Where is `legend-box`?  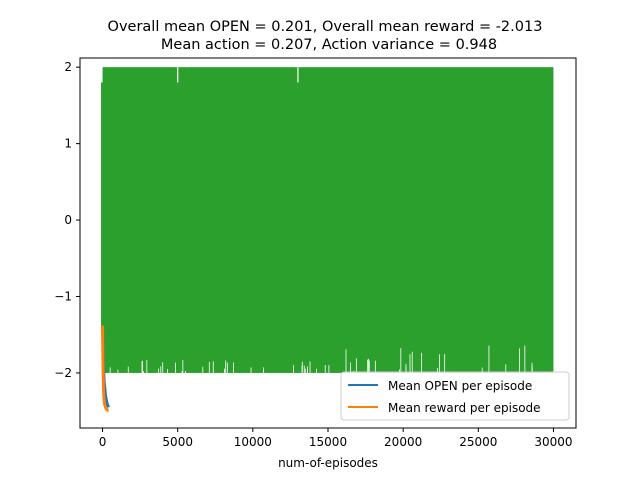 legend-box is located at coordinates (455, 396).